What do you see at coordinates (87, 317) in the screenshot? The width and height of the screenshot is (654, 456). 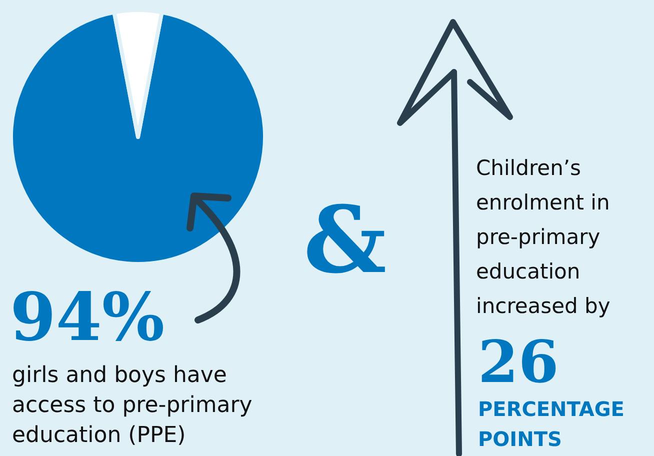 I see `text: 94%` at bounding box center [87, 317].